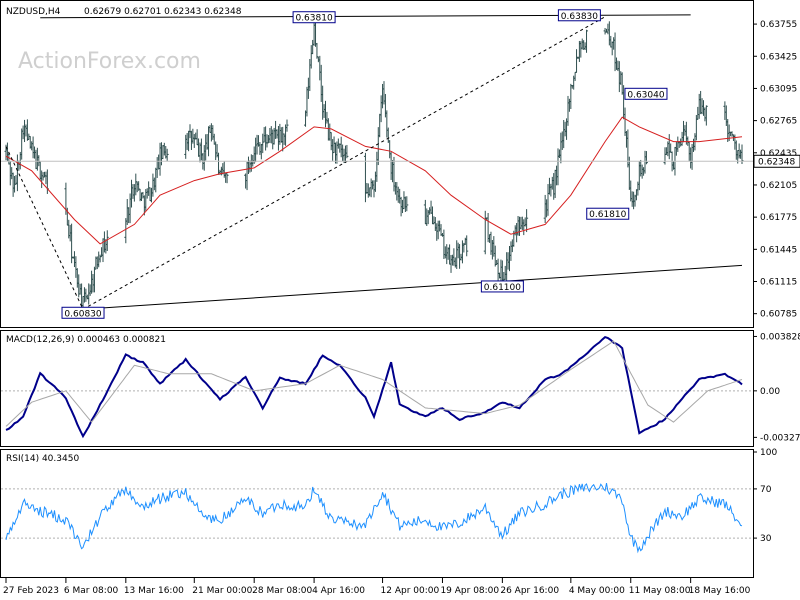  I want to click on level-label-text: 0.63810, so click(313, 19).